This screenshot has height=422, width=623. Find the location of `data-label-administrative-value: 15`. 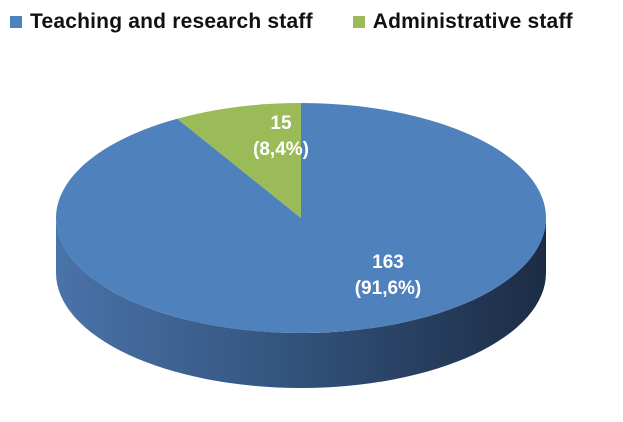

data-label-administrative-value: 15 is located at coordinates (281, 123).